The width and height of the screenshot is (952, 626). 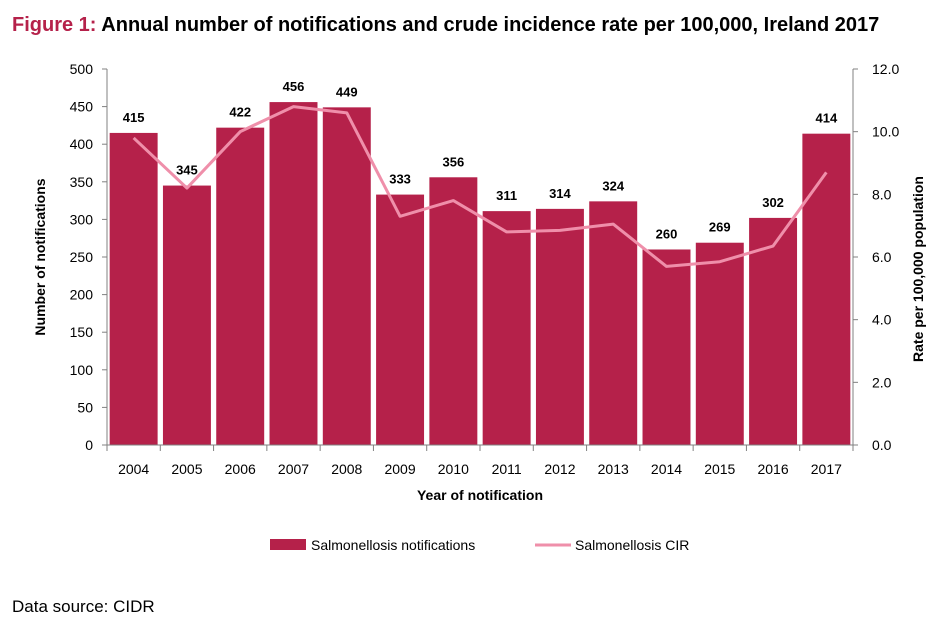 I want to click on figure-label: Figure 1:, so click(x=54, y=25).